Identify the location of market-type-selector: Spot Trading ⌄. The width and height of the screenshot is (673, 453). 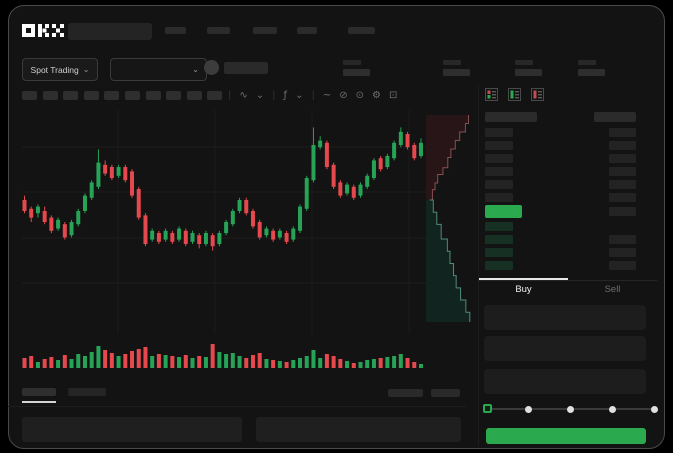
(60, 69).